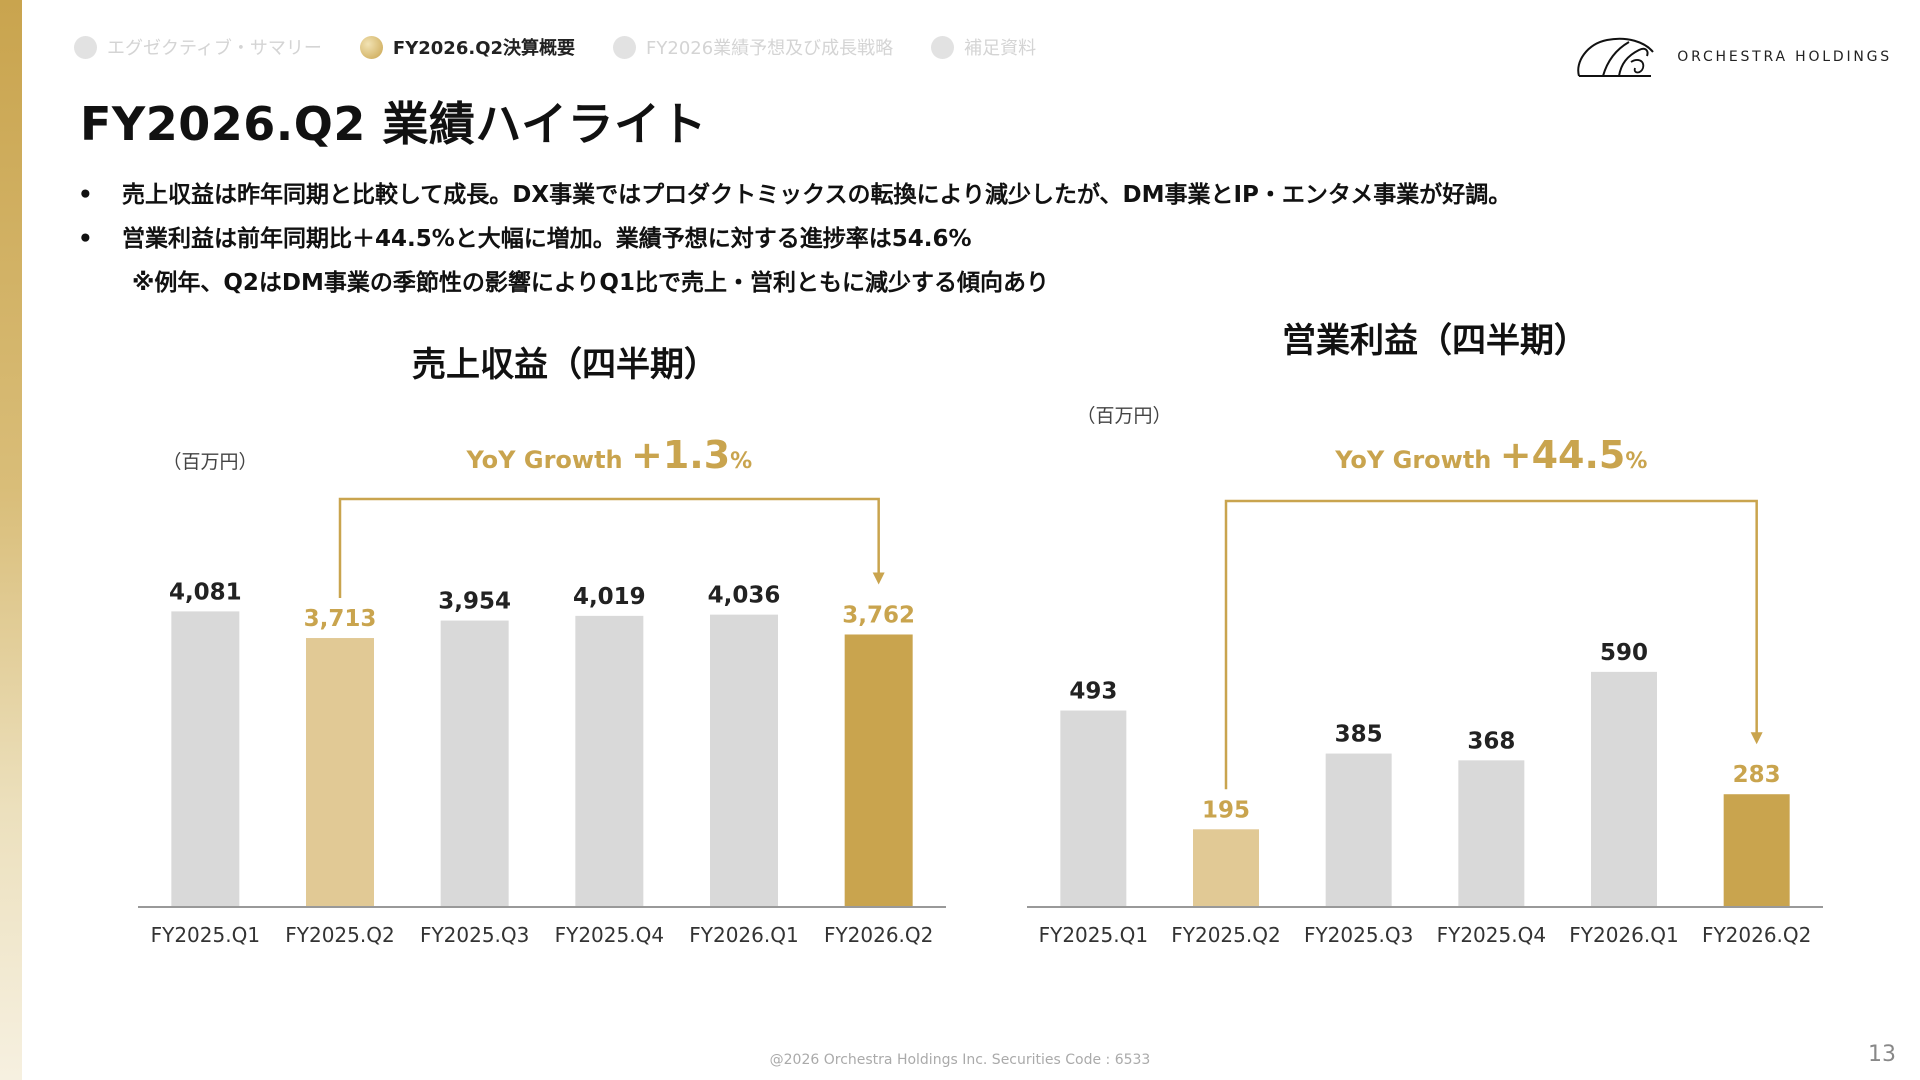 The height and width of the screenshot is (1080, 1920). I want to click on nav-item-label: 補足資料, so click(1000, 48).